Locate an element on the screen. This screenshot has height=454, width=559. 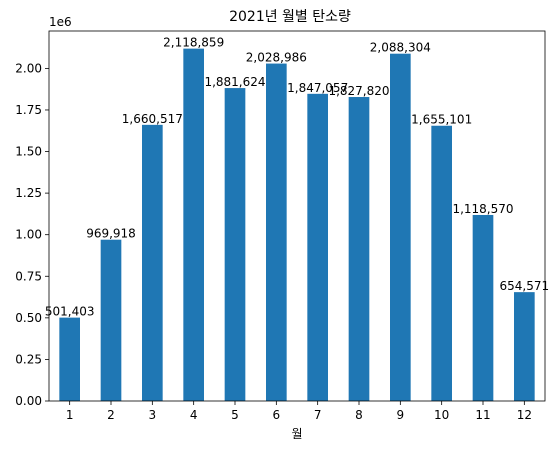
data-label-month-2: 969,918 is located at coordinates (111, 234).